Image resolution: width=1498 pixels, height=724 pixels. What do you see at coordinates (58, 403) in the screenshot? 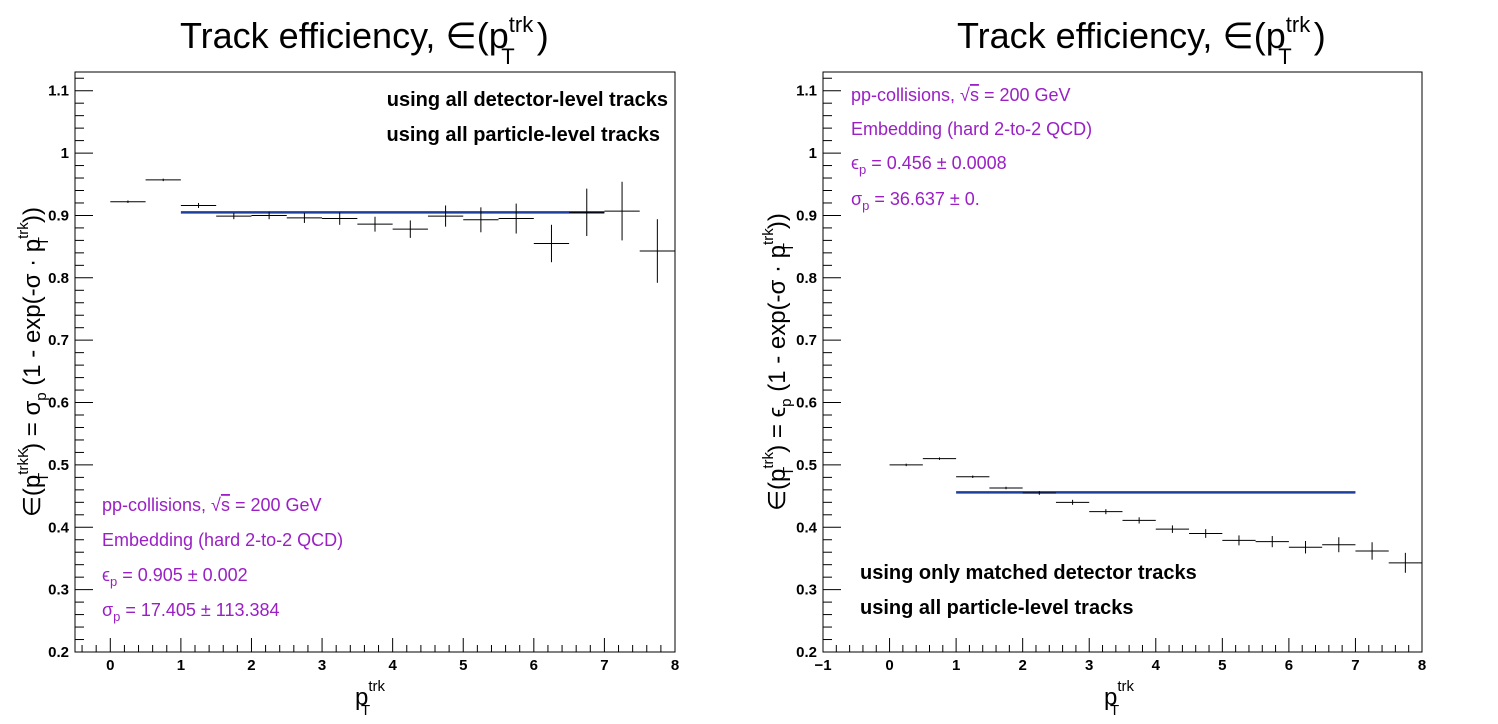
I see `left-y-tick-label: 0.6` at bounding box center [58, 403].